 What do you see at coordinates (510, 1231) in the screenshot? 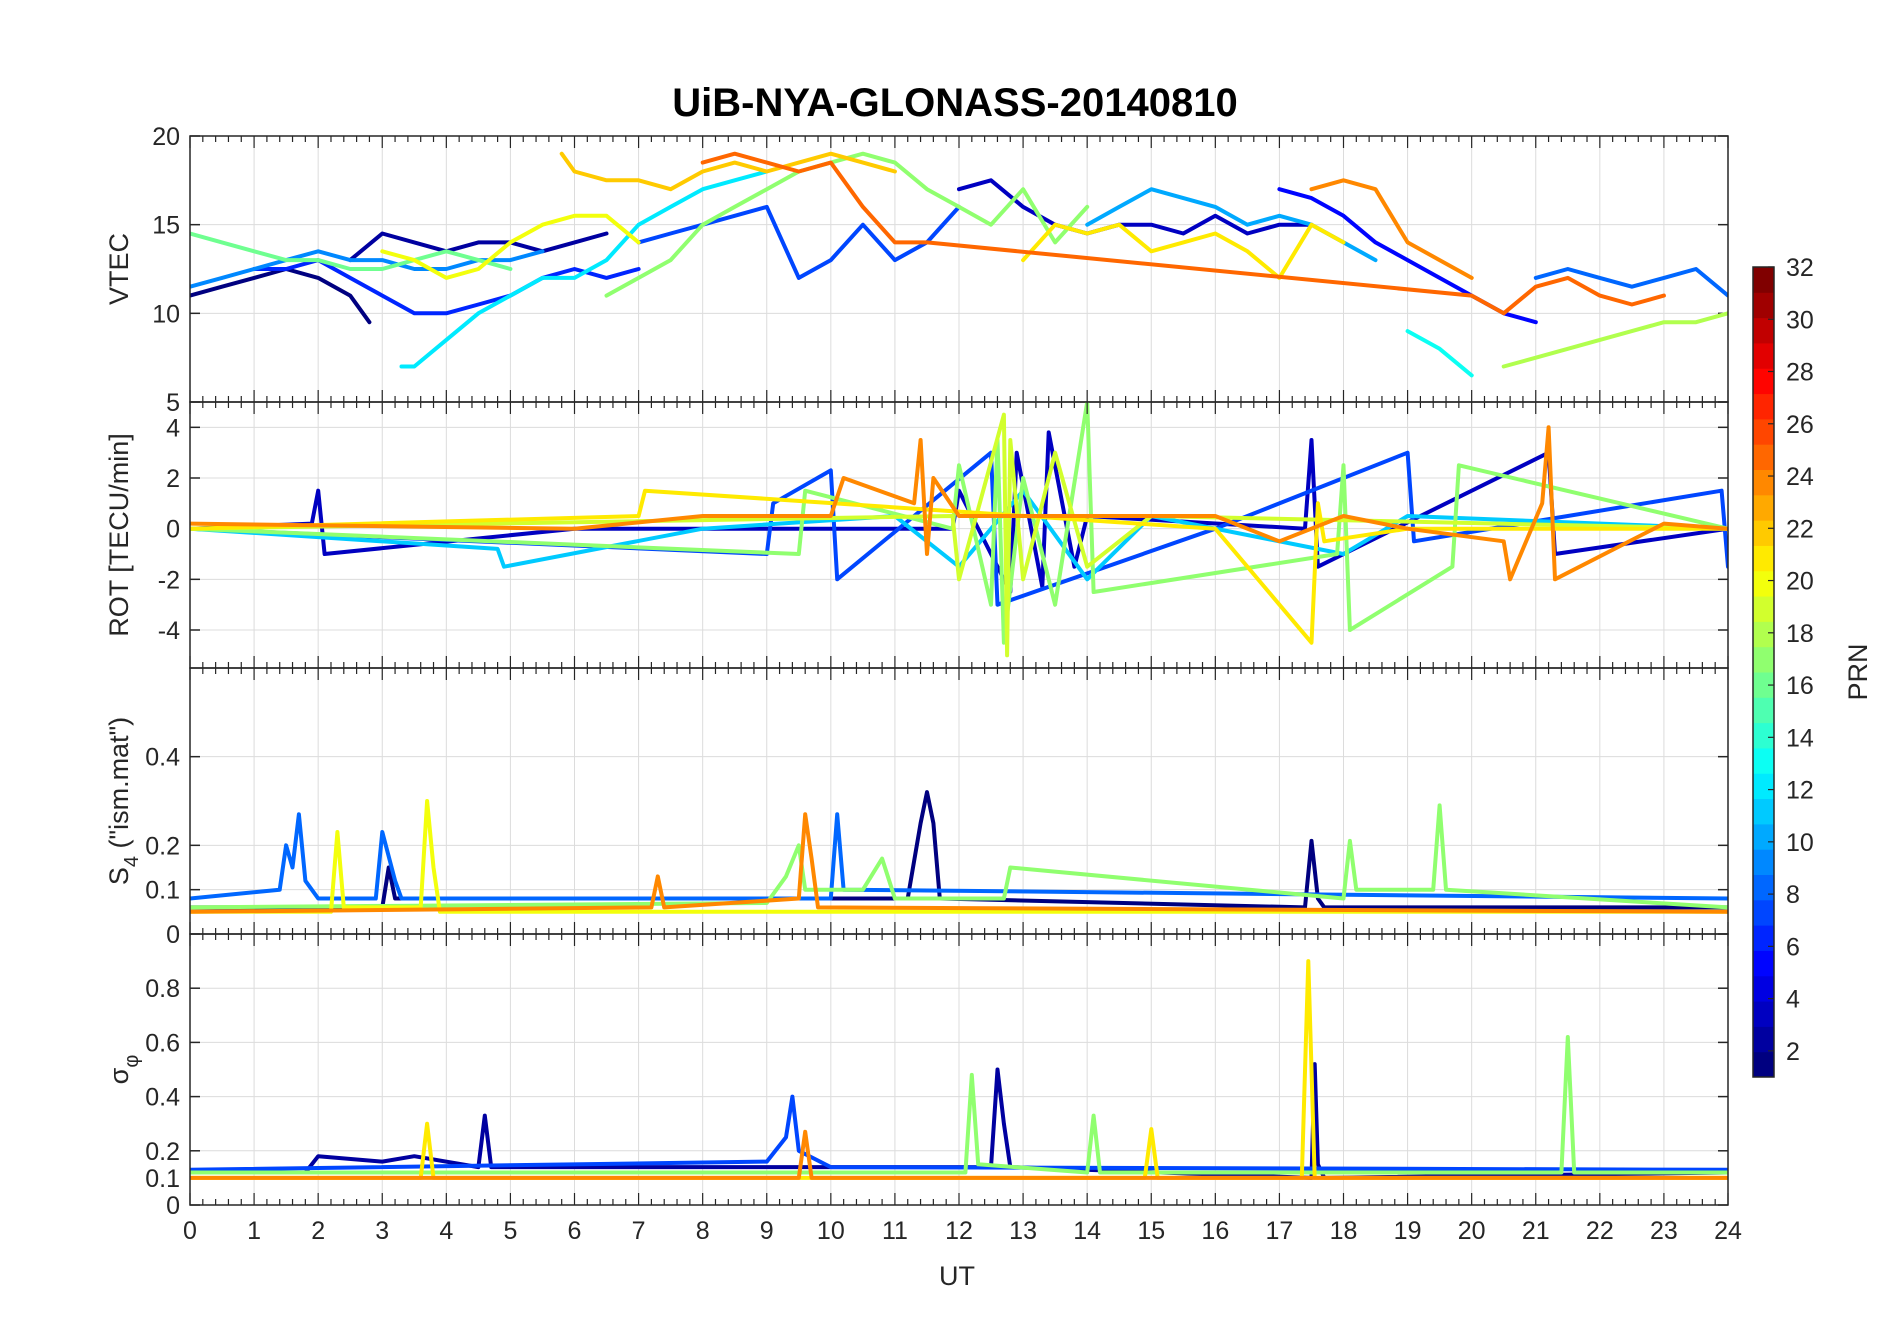
I see `x-tick-label: 5` at bounding box center [510, 1231].